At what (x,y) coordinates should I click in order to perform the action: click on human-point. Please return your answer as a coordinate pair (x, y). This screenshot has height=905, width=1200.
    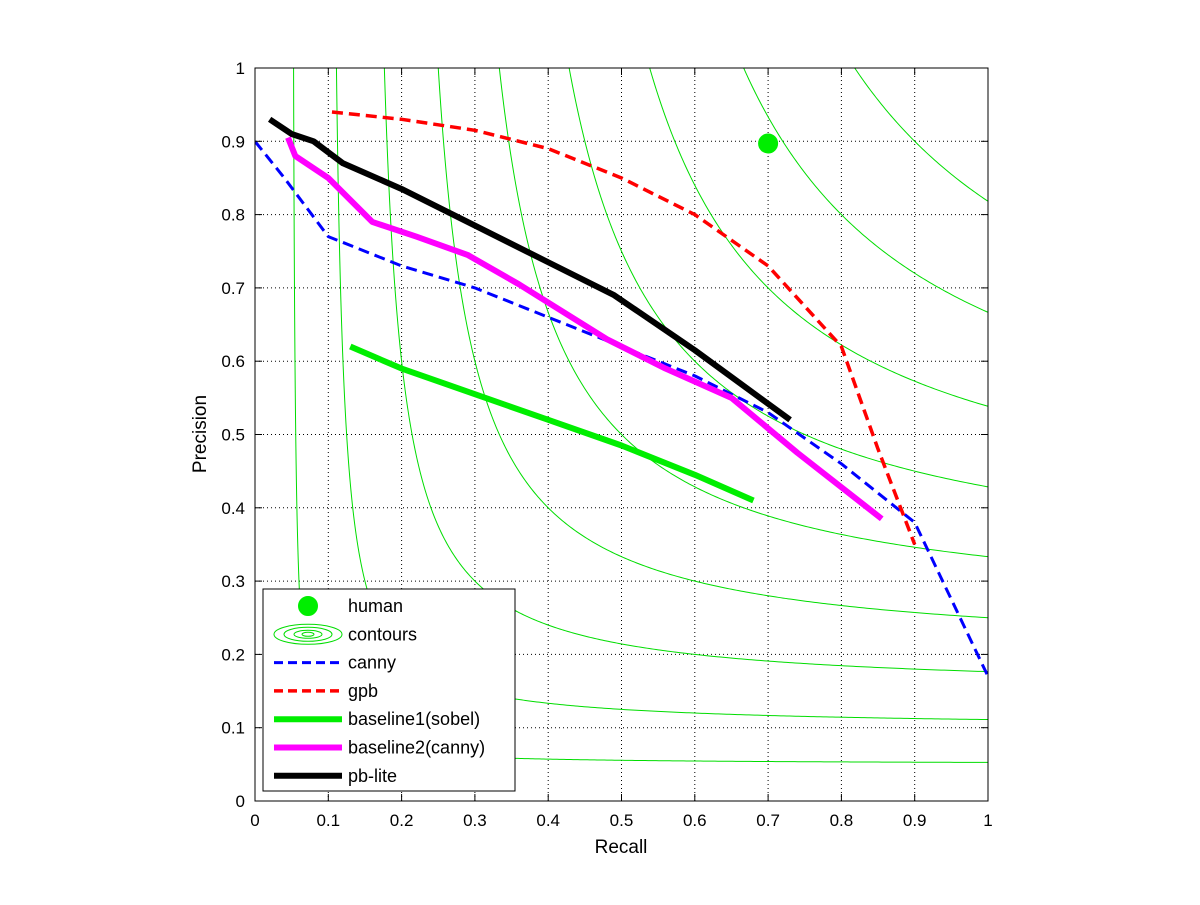
    Looking at the image, I should click on (768, 143).